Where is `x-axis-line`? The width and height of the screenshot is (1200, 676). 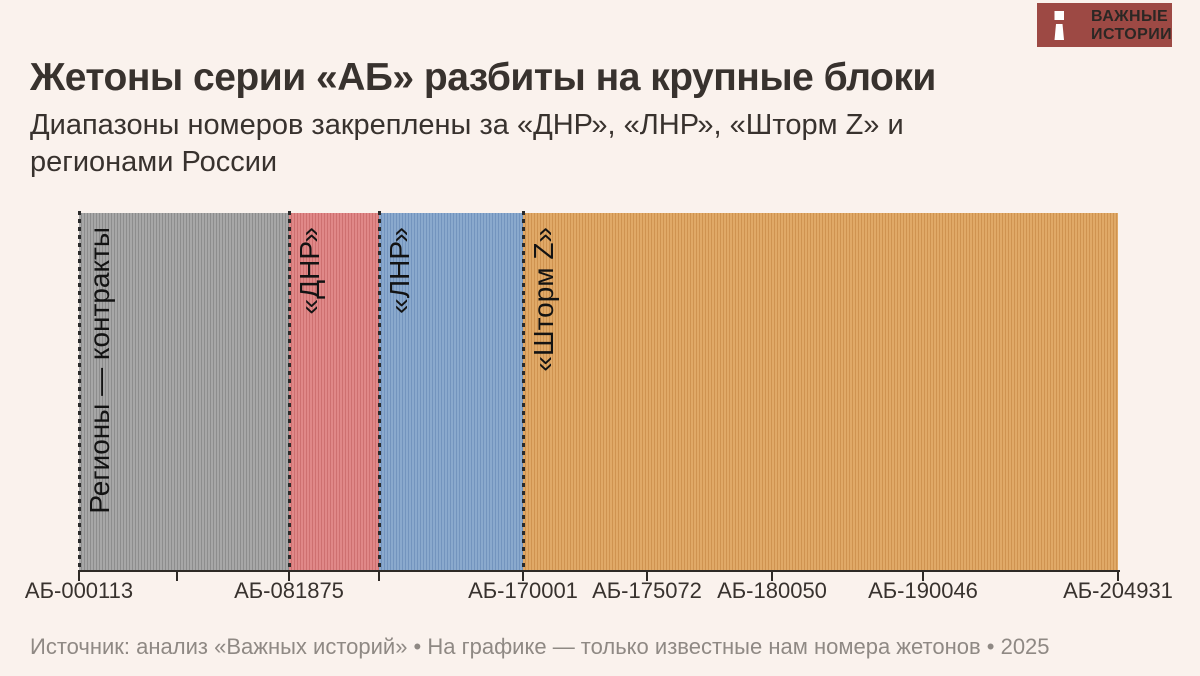
x-axis-line is located at coordinates (599, 571).